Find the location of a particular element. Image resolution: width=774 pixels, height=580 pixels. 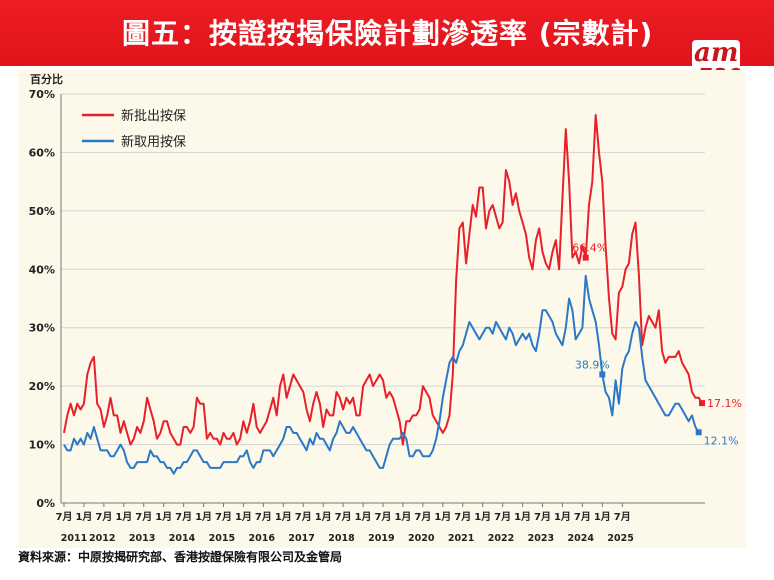

y-tick-label: 60% is located at coordinates (42, 152).